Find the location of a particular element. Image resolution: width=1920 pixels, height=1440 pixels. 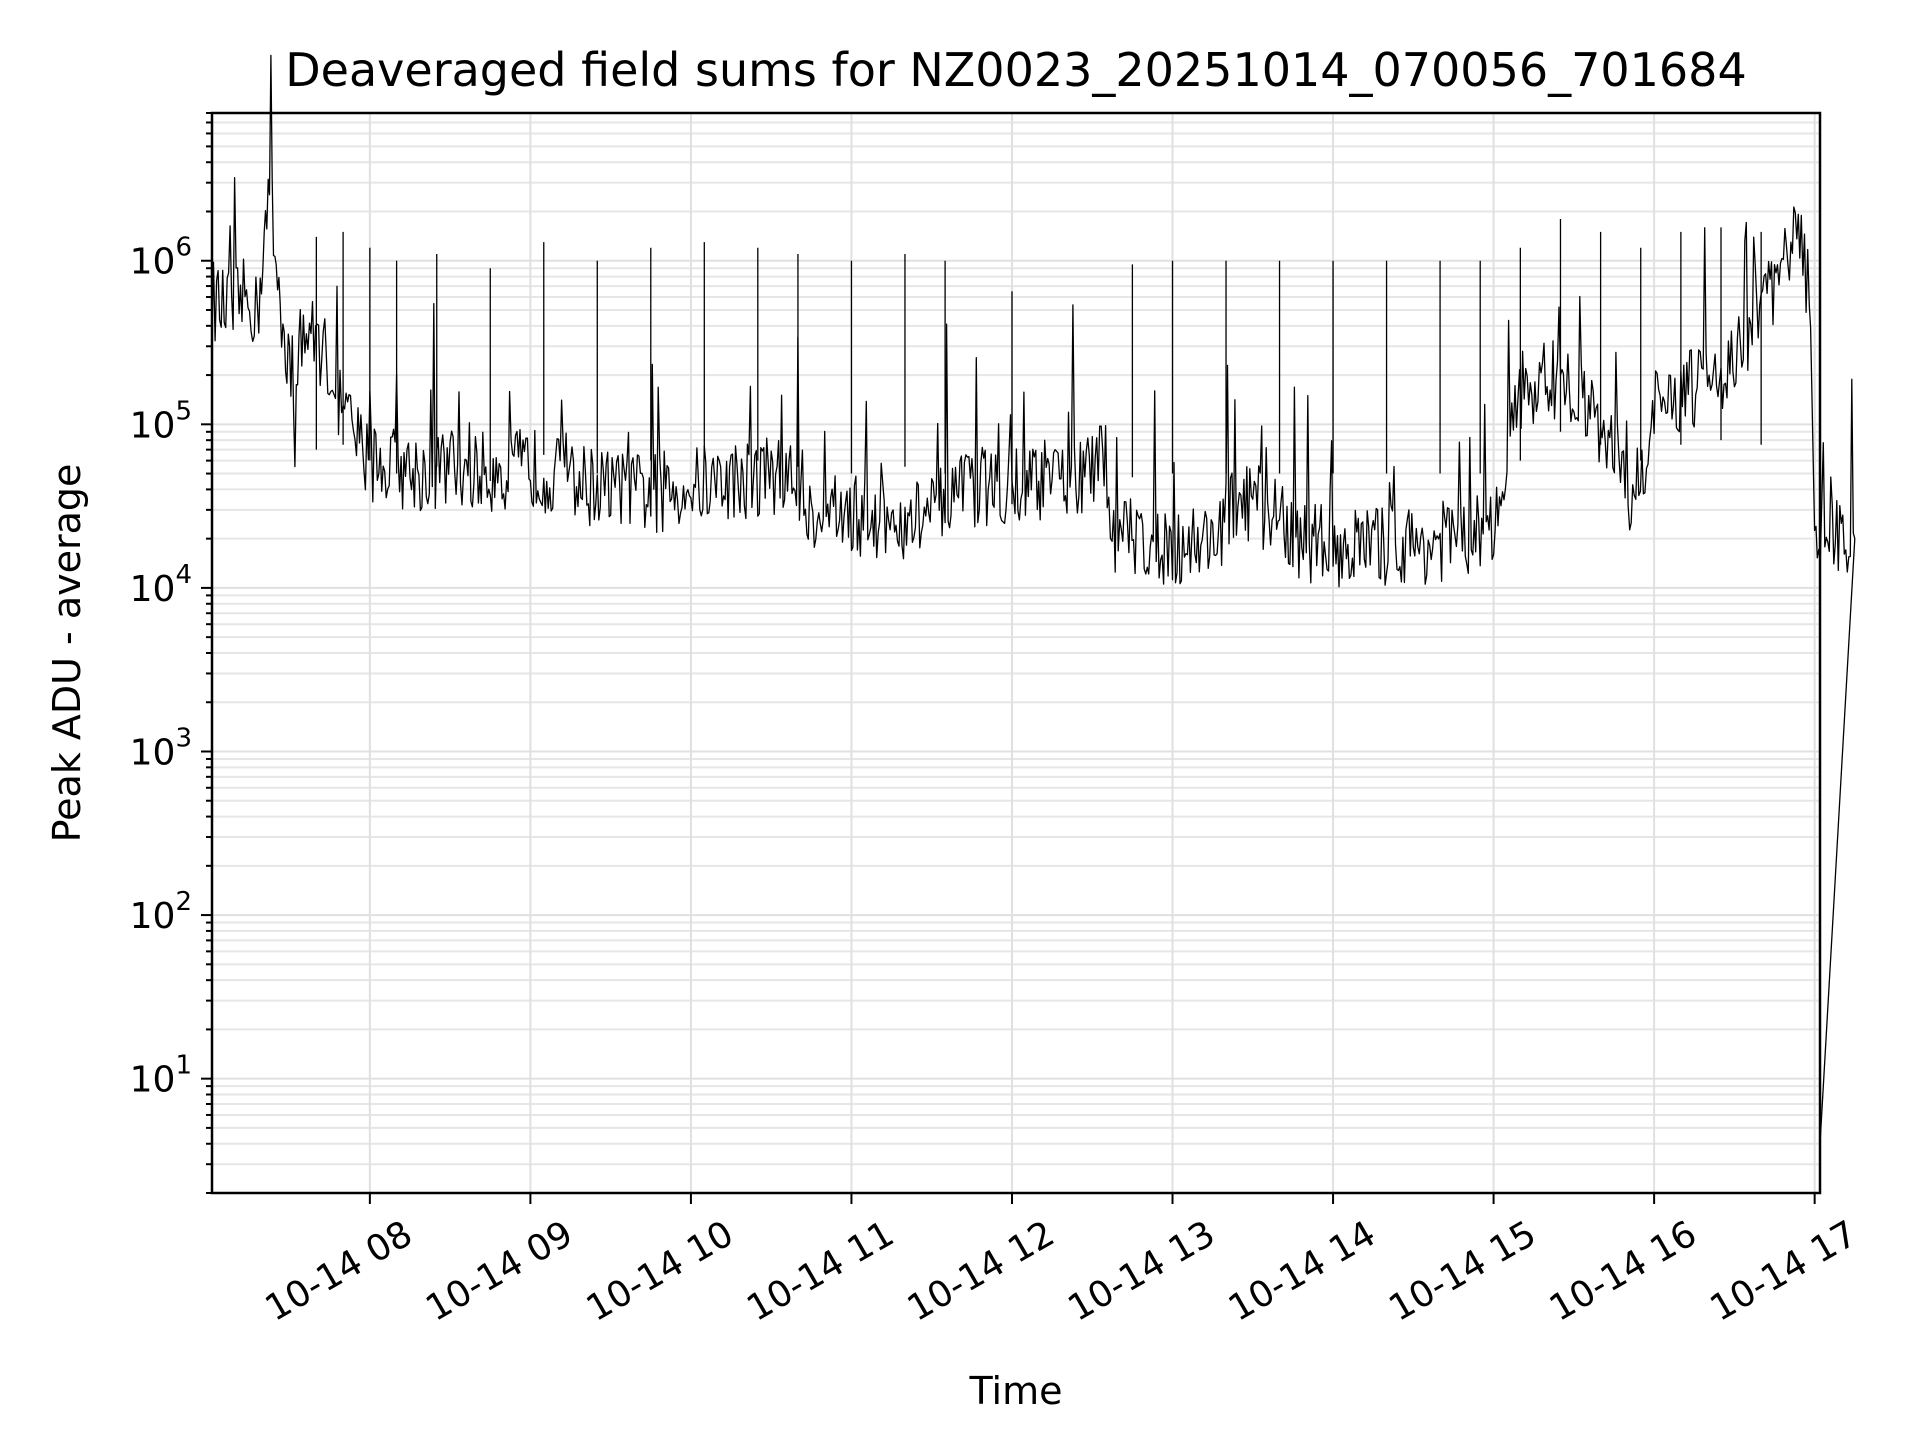

x-tick-label: 10-14 08 is located at coordinates (339, 1271).